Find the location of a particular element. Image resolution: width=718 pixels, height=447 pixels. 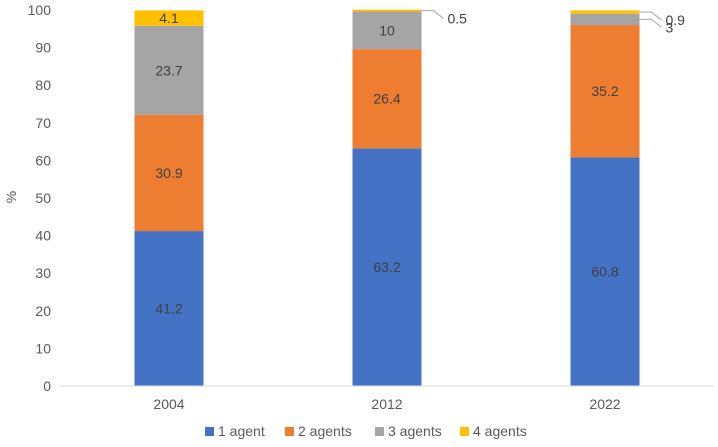

y-tick-label: 30 is located at coordinates (43, 273).